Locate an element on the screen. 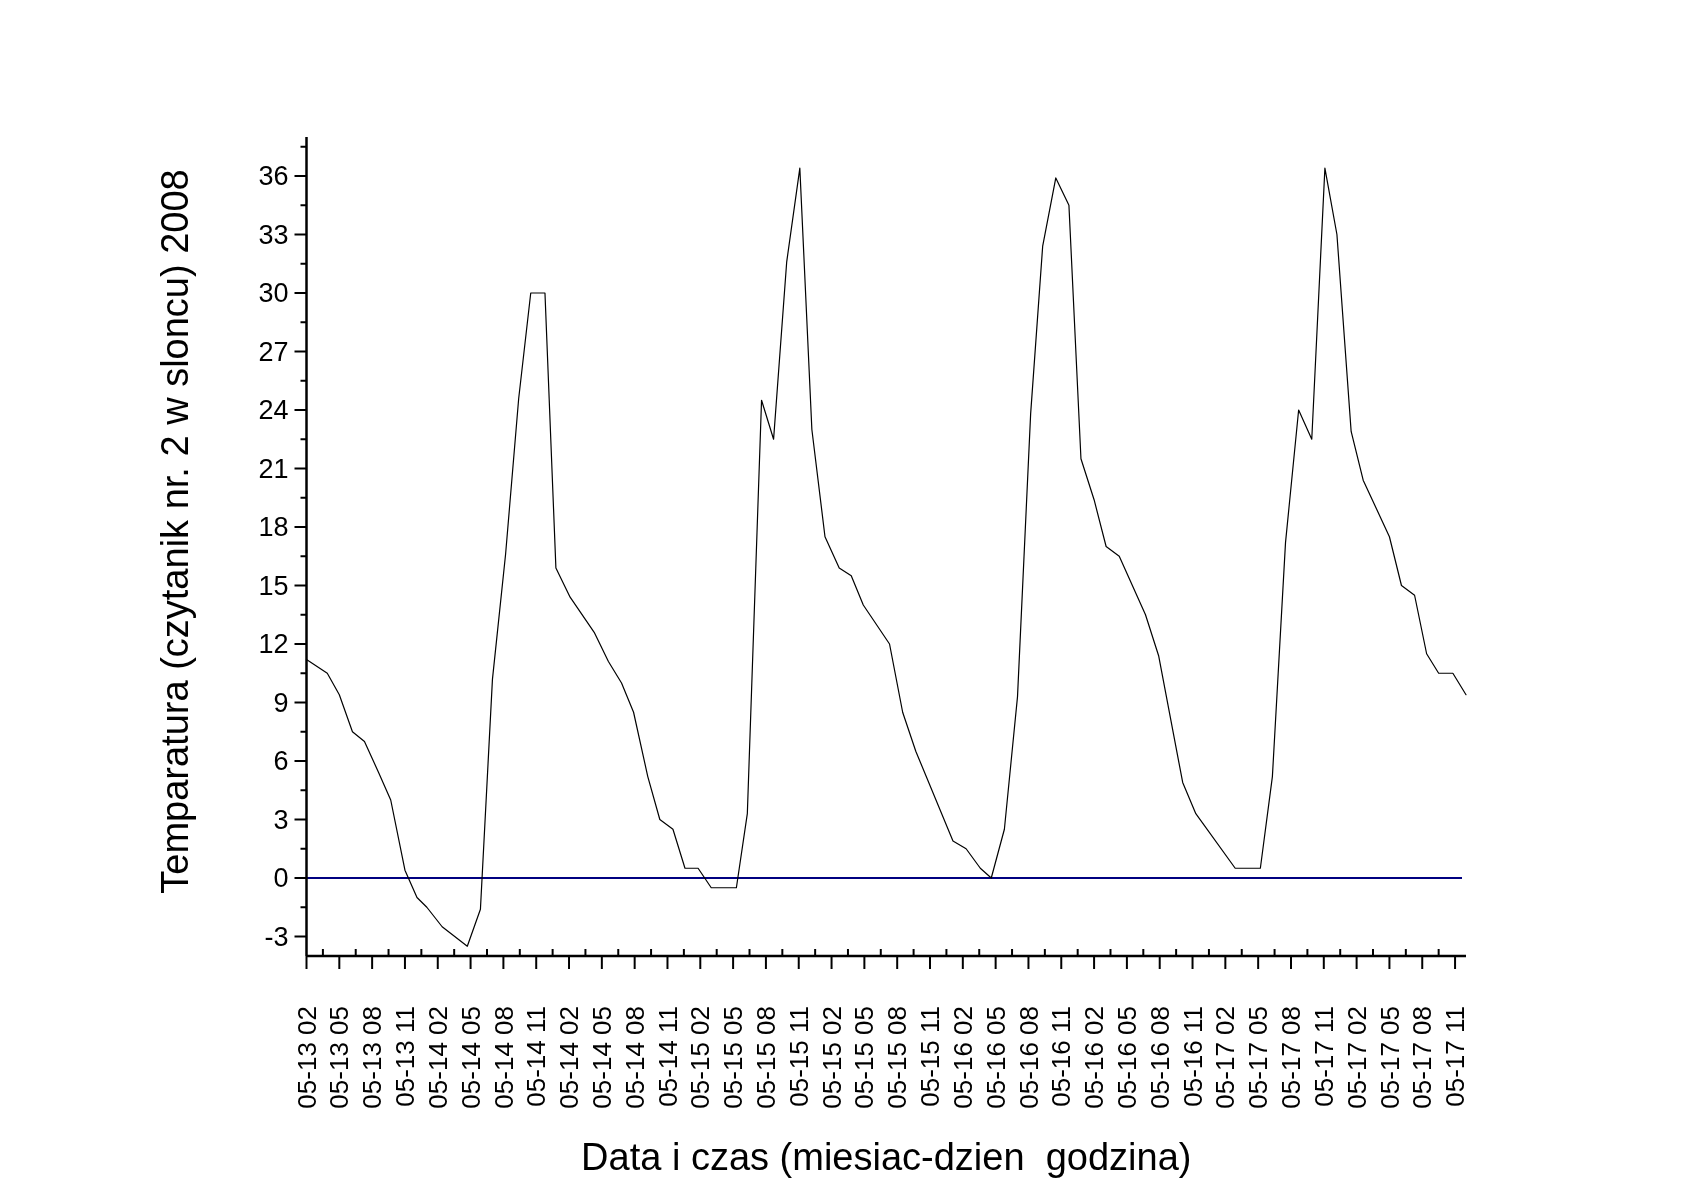 This screenshot has height=1184, width=1704. y-tick-label: 27 is located at coordinates (273, 351).